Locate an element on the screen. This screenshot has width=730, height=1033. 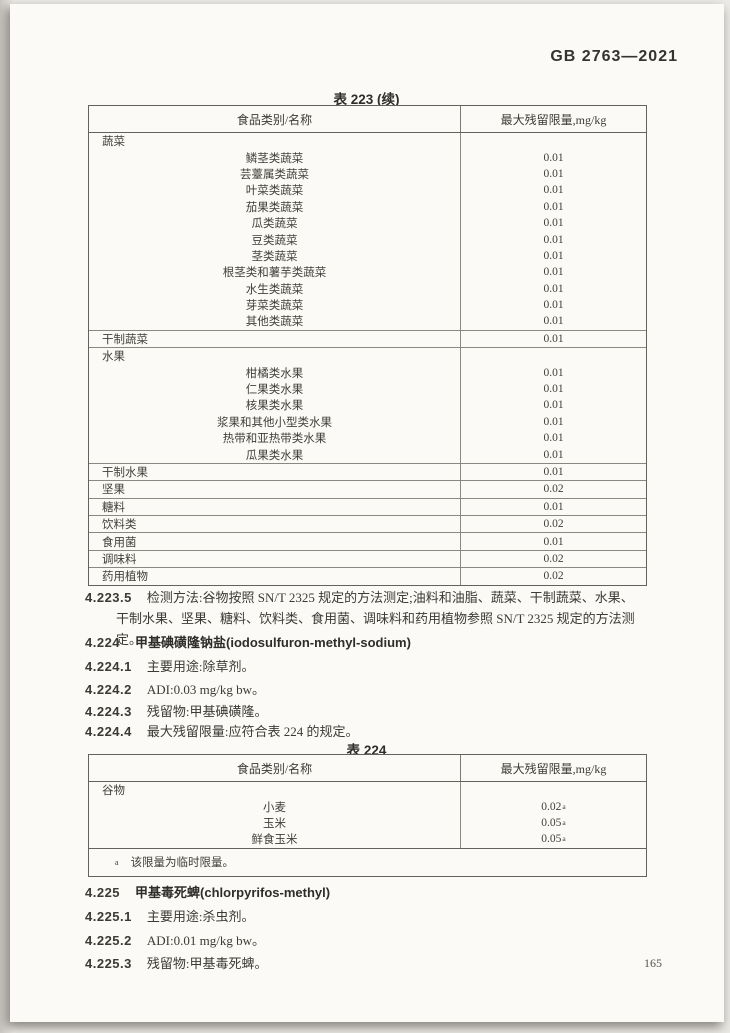
food-category-cell: 核果类水果 is located at coordinates (274, 406).